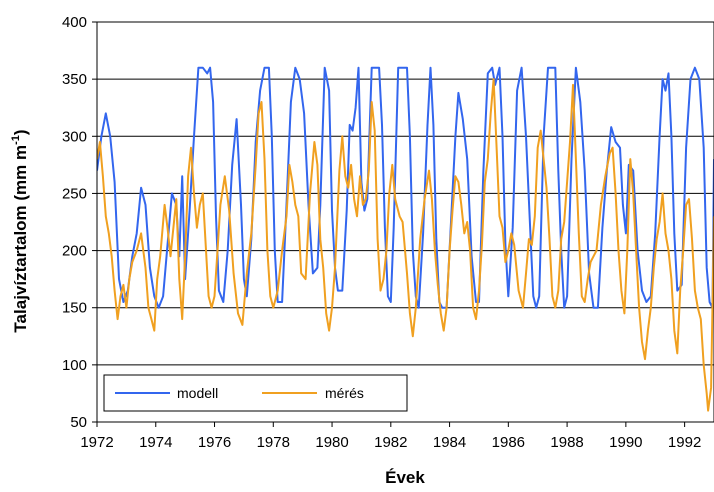 The image size is (714, 492). Describe the element at coordinates (155, 442) in the screenshot. I see `x-tick-label: 1974` at that location.